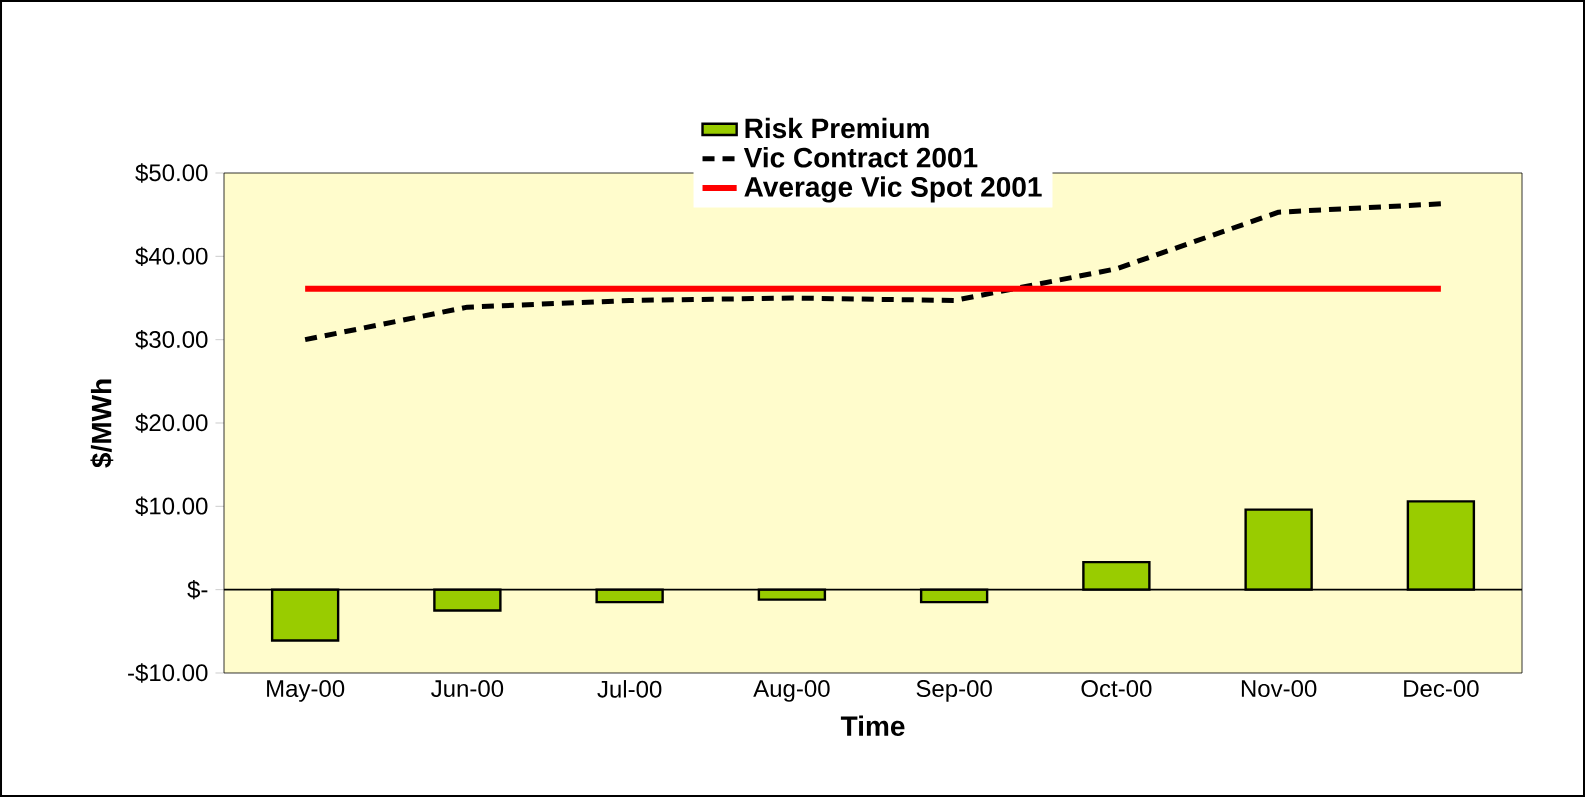  What do you see at coordinates (171, 173) in the screenshot?
I see `y-tick-label: $50.00` at bounding box center [171, 173].